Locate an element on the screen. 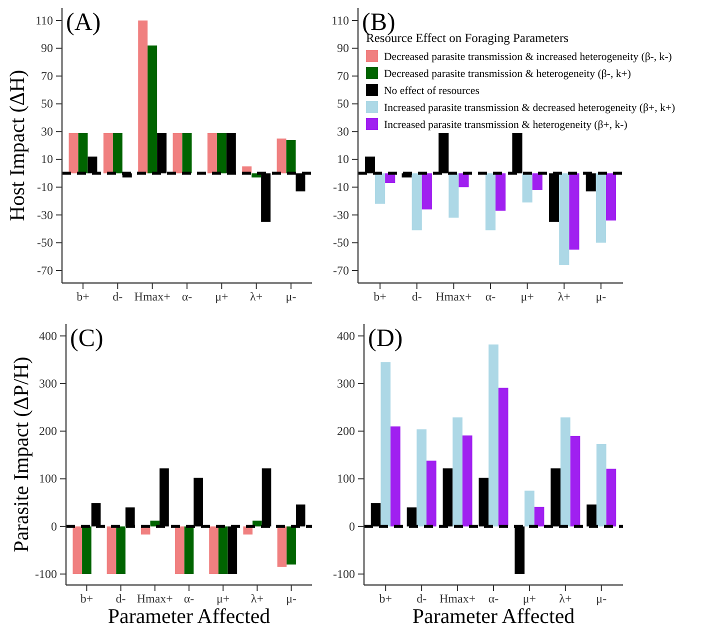 This screenshot has height=630, width=709. legend-label: No effect of resources is located at coordinates (432, 91).